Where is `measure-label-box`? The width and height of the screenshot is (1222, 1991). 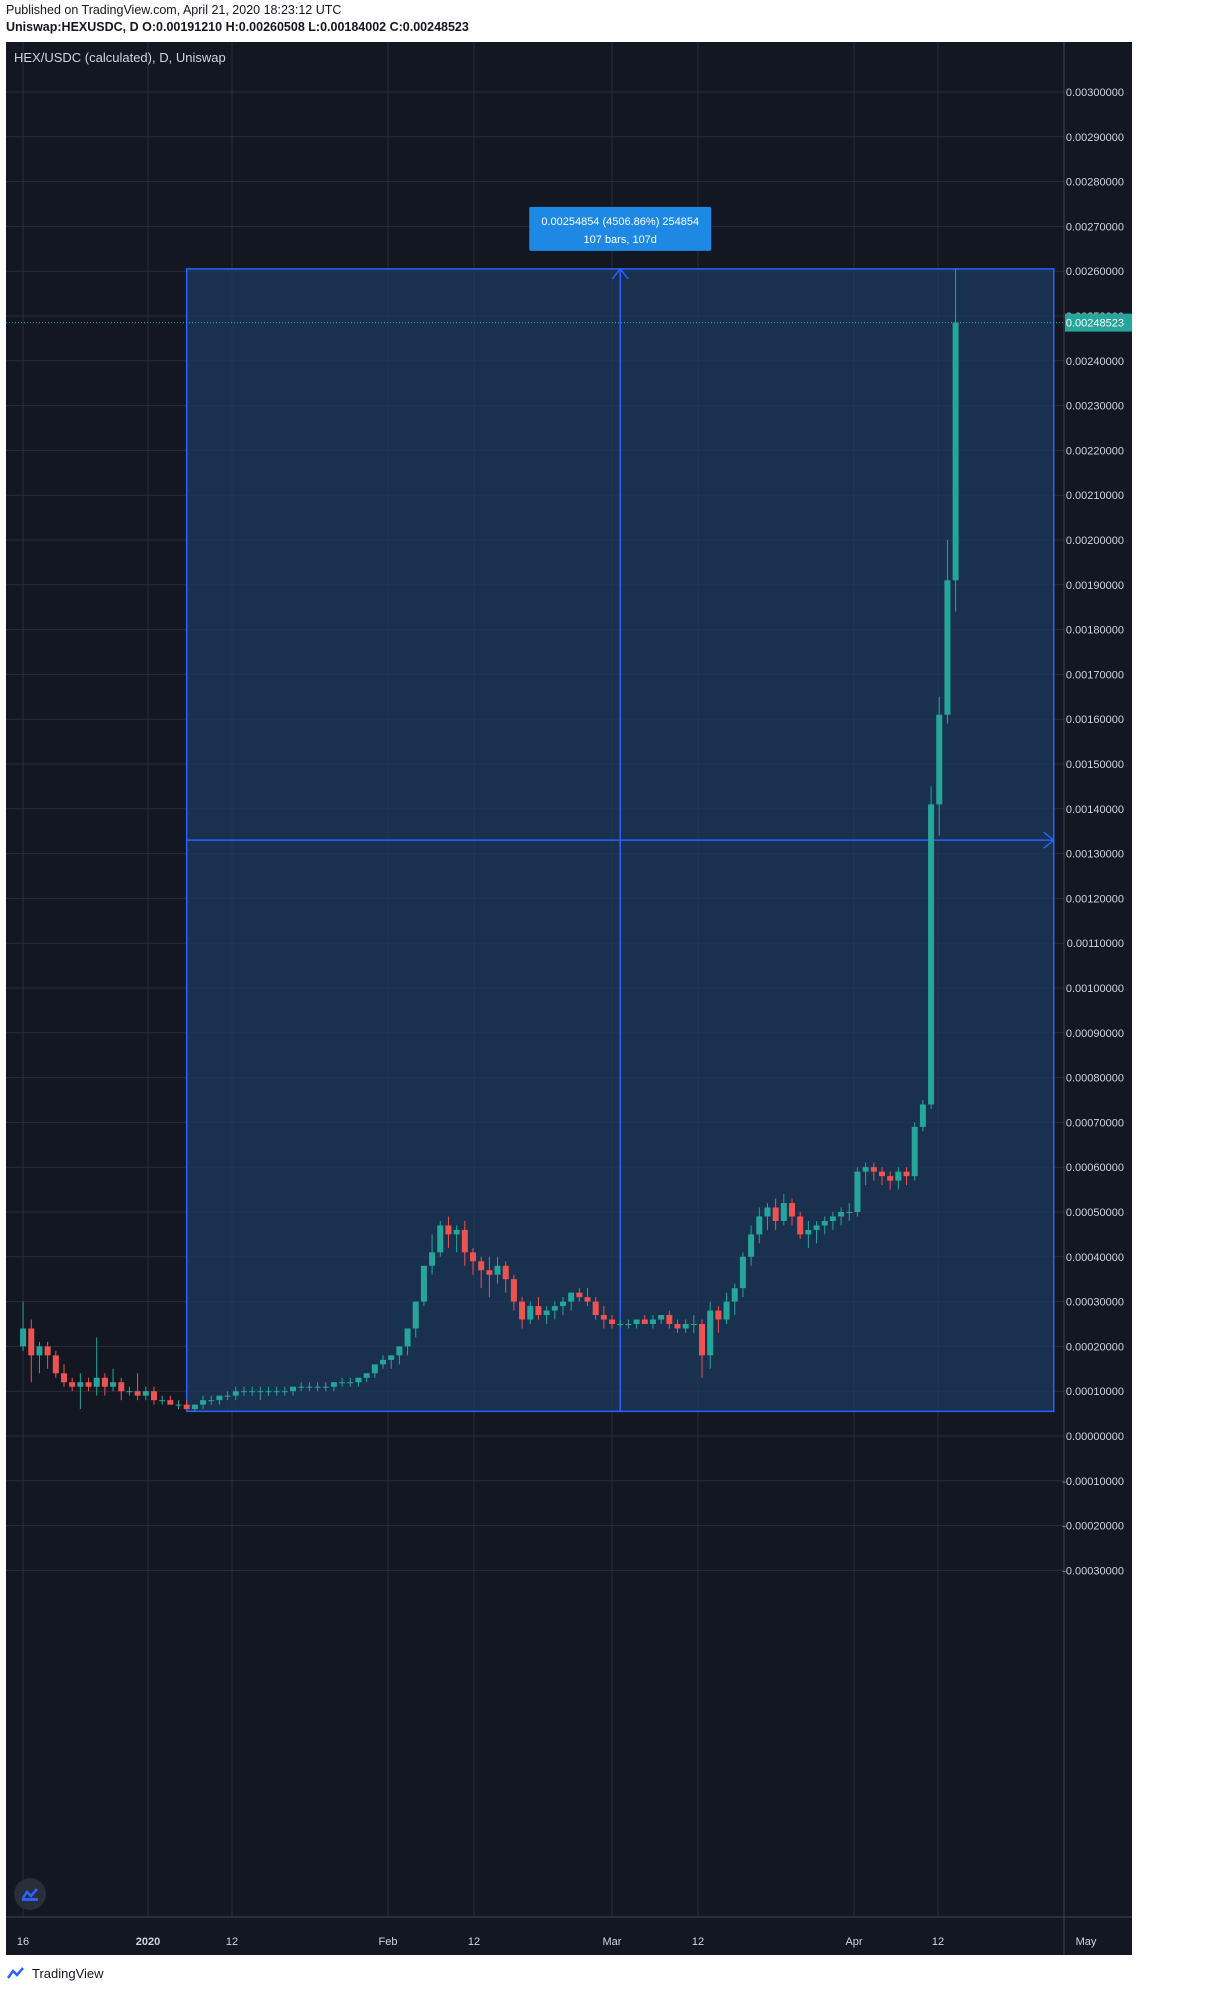 measure-label-box is located at coordinates (620, 228).